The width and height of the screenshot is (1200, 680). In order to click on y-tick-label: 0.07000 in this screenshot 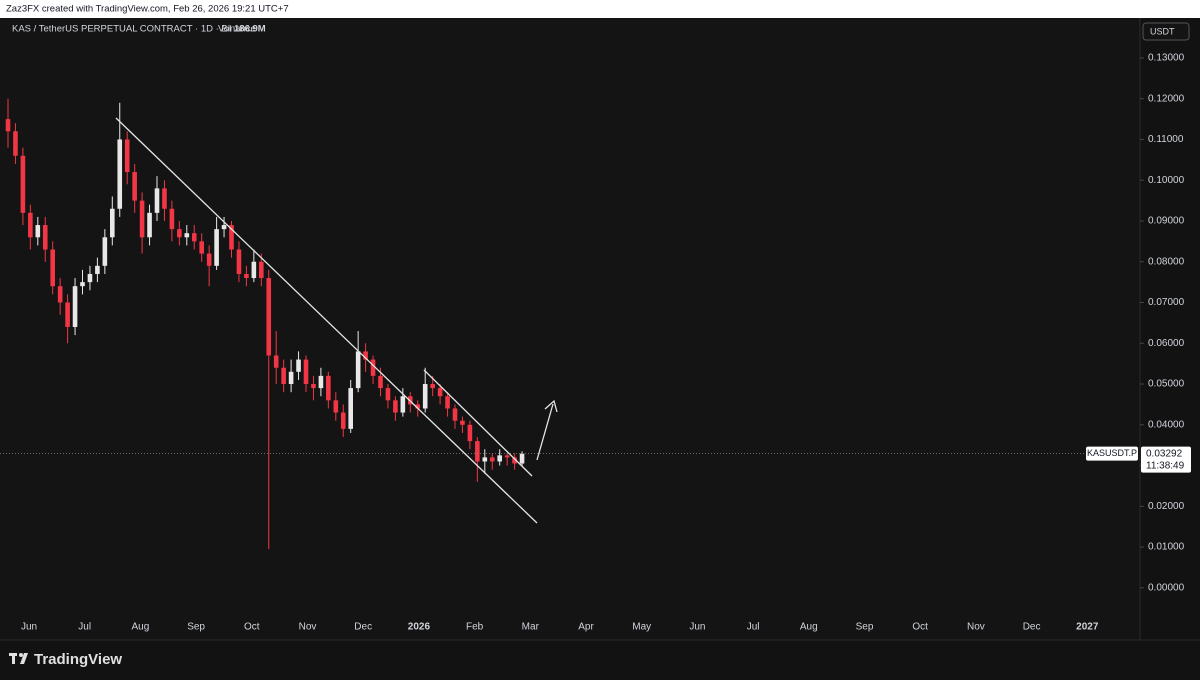, I will do `click(1166, 302)`.